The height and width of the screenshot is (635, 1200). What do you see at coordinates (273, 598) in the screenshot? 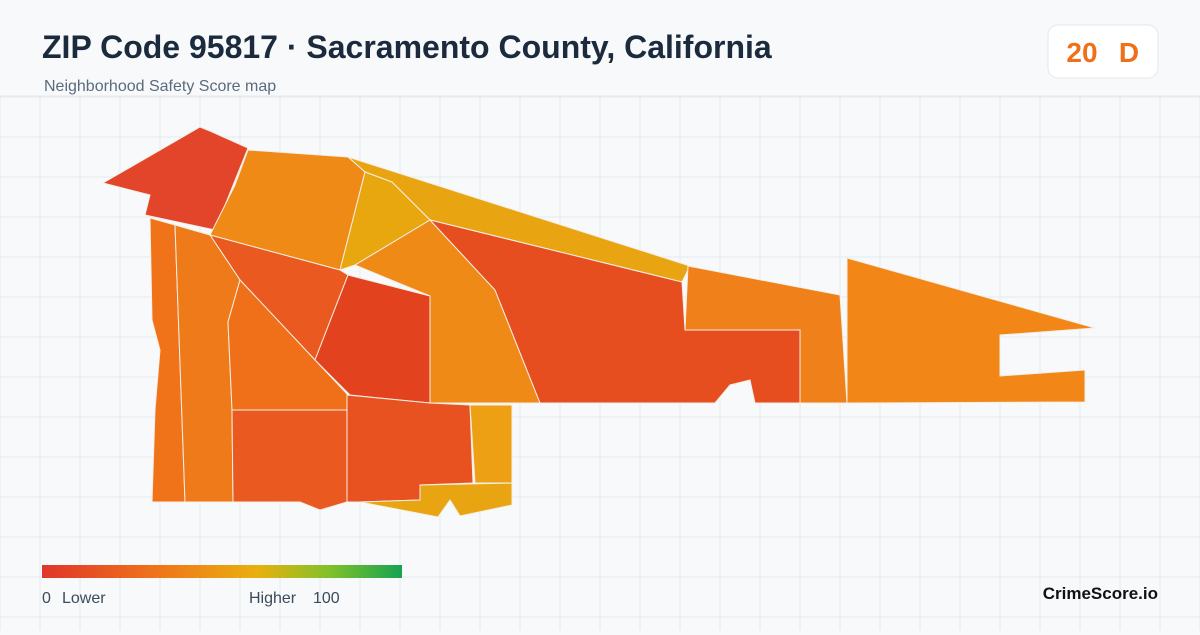
I see `legend-max-label: Higher` at bounding box center [273, 598].